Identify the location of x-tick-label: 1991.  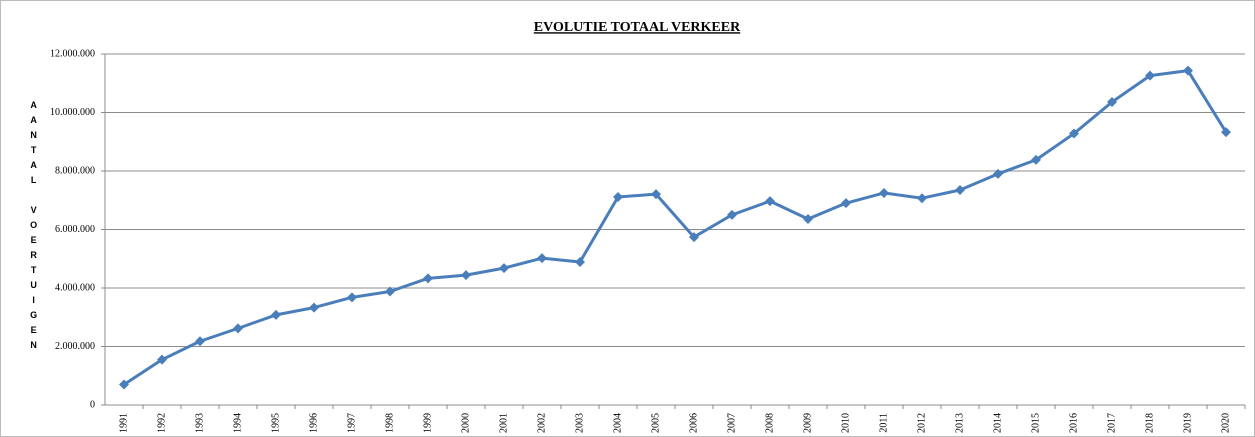
(123, 423).